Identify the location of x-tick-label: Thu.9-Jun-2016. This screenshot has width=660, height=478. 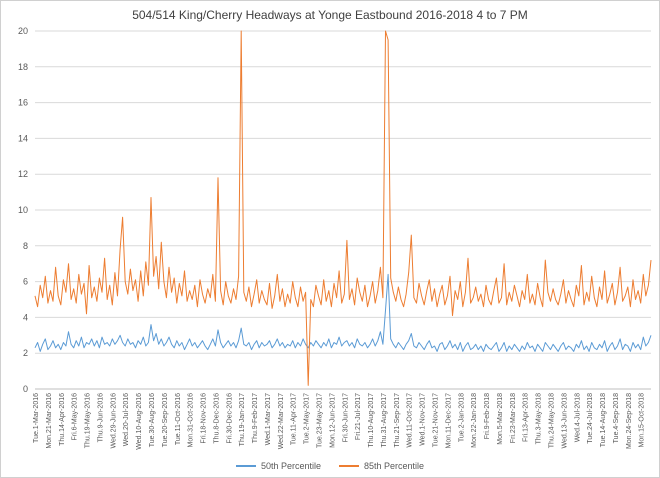
(100, 418).